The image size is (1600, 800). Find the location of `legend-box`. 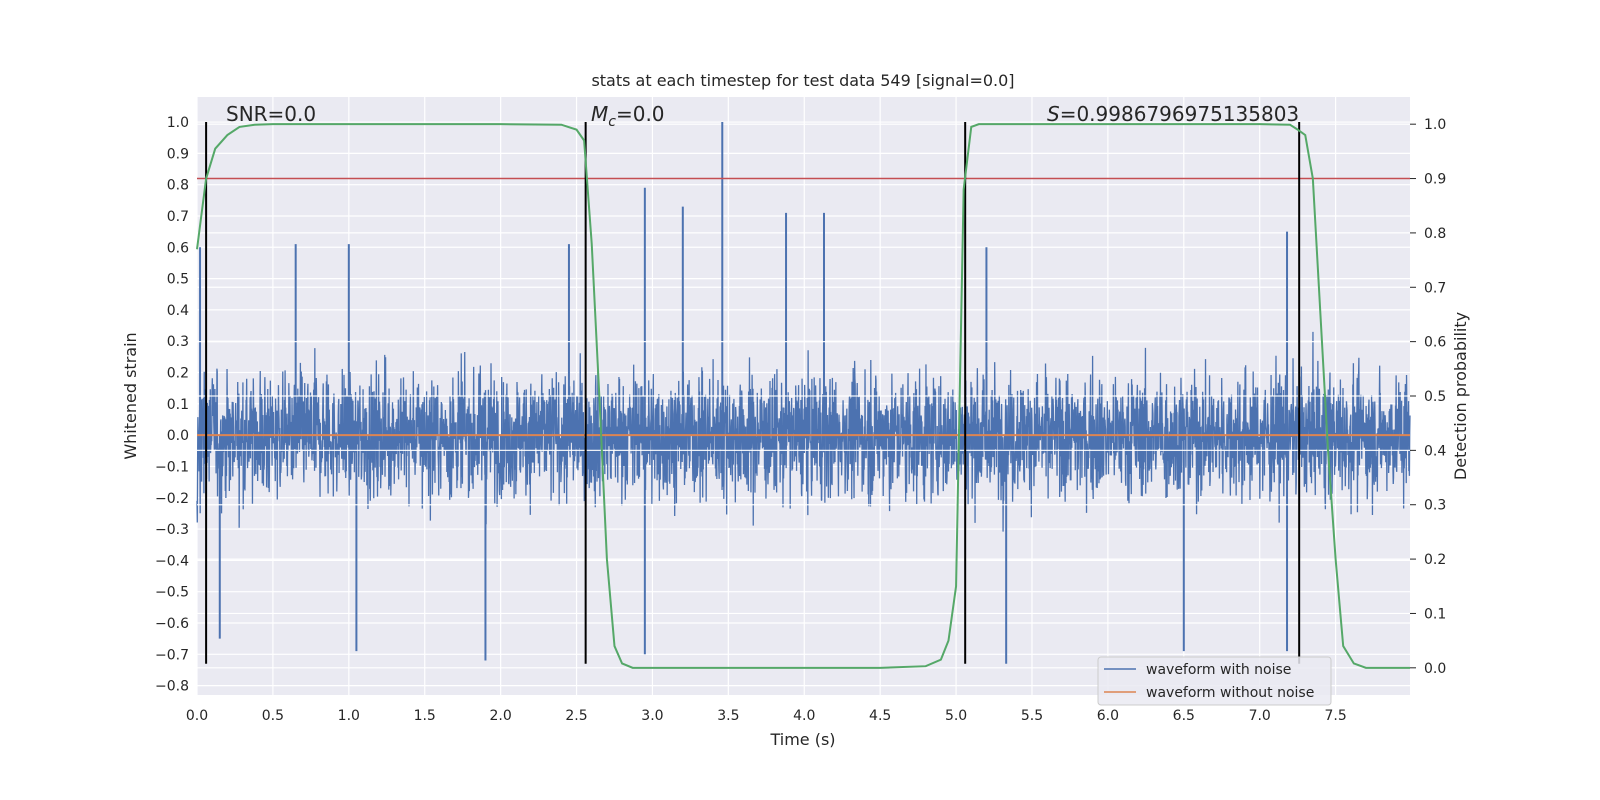

legend-box is located at coordinates (1214, 681).